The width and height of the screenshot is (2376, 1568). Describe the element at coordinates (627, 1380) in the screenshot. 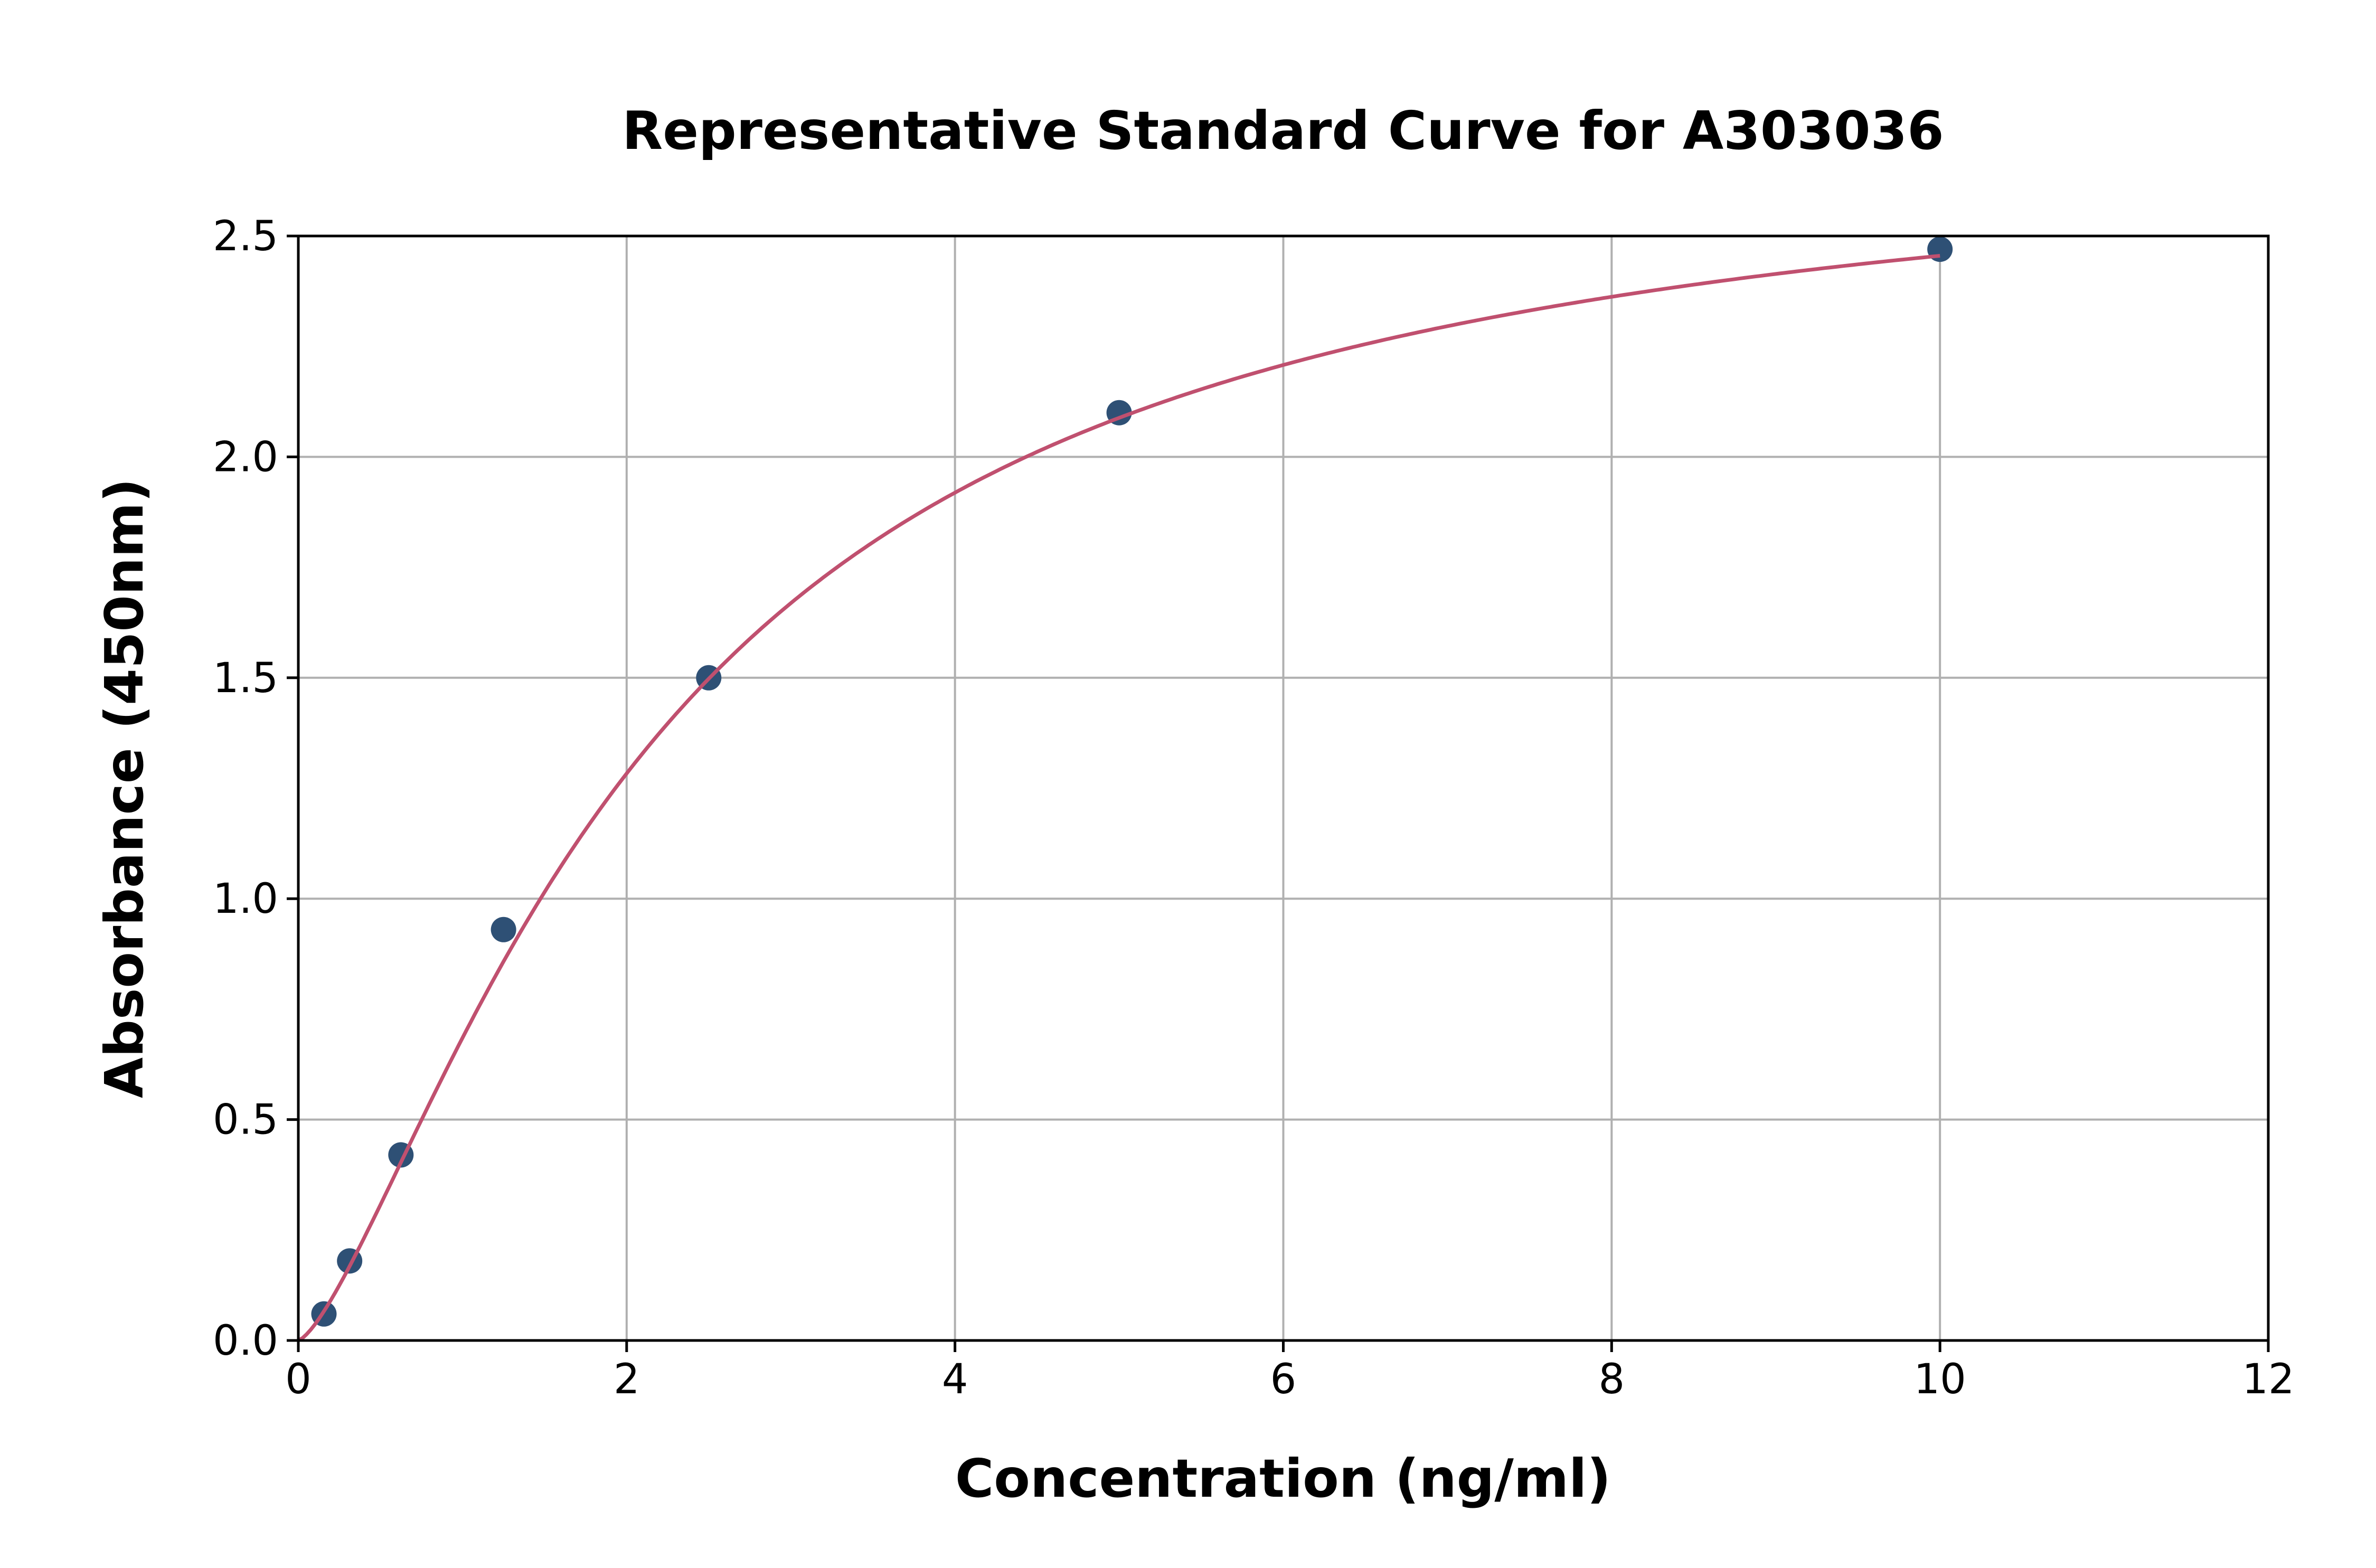

I see `x-tick-label: 2` at that location.